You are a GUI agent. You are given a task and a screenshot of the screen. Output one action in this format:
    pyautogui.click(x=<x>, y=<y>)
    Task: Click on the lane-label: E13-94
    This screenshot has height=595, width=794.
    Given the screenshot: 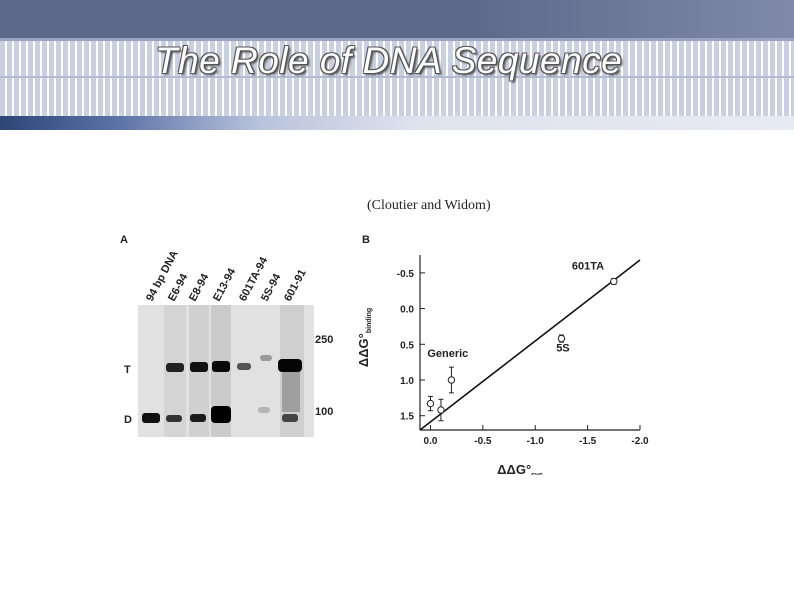 What is the action you would take?
    pyautogui.click(x=225, y=285)
    